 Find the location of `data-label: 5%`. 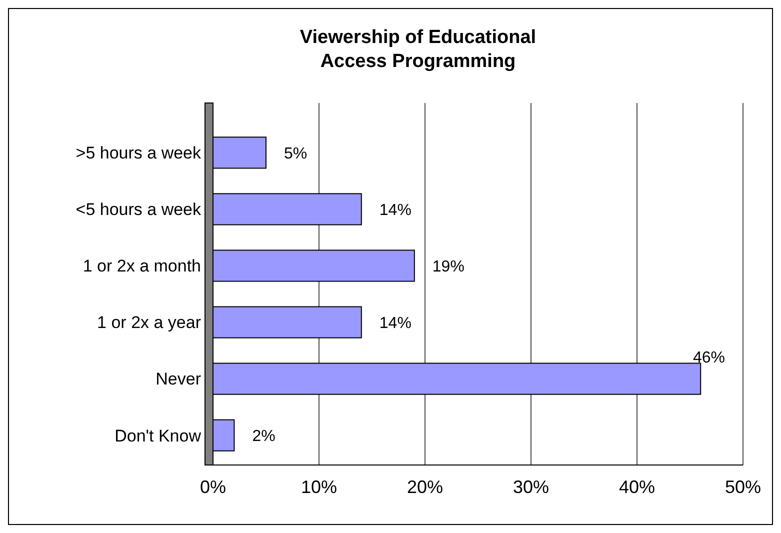

data-label: 5% is located at coordinates (296, 153).